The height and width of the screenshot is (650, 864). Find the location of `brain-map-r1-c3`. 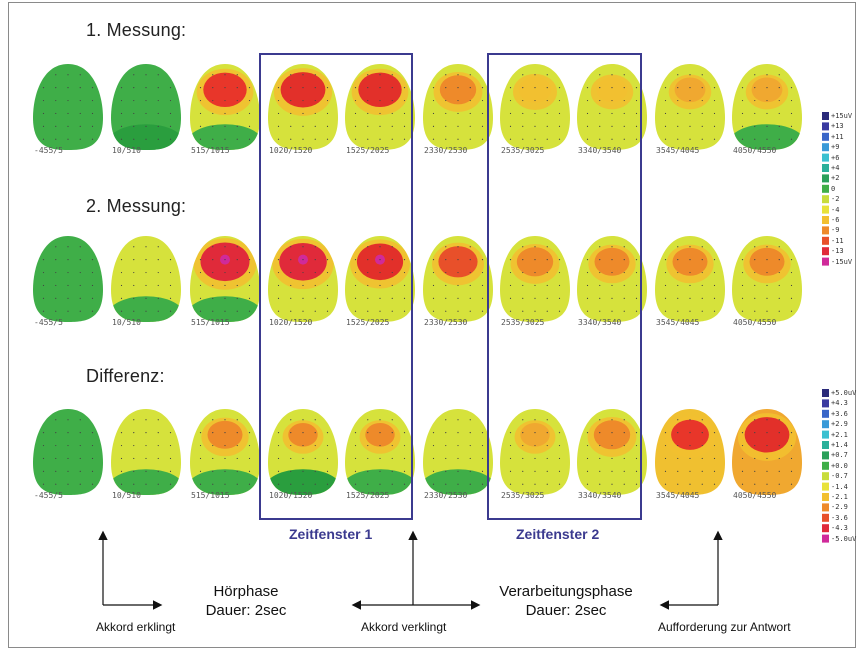

brain-map-r1-c3 is located at coordinates (225, 107).